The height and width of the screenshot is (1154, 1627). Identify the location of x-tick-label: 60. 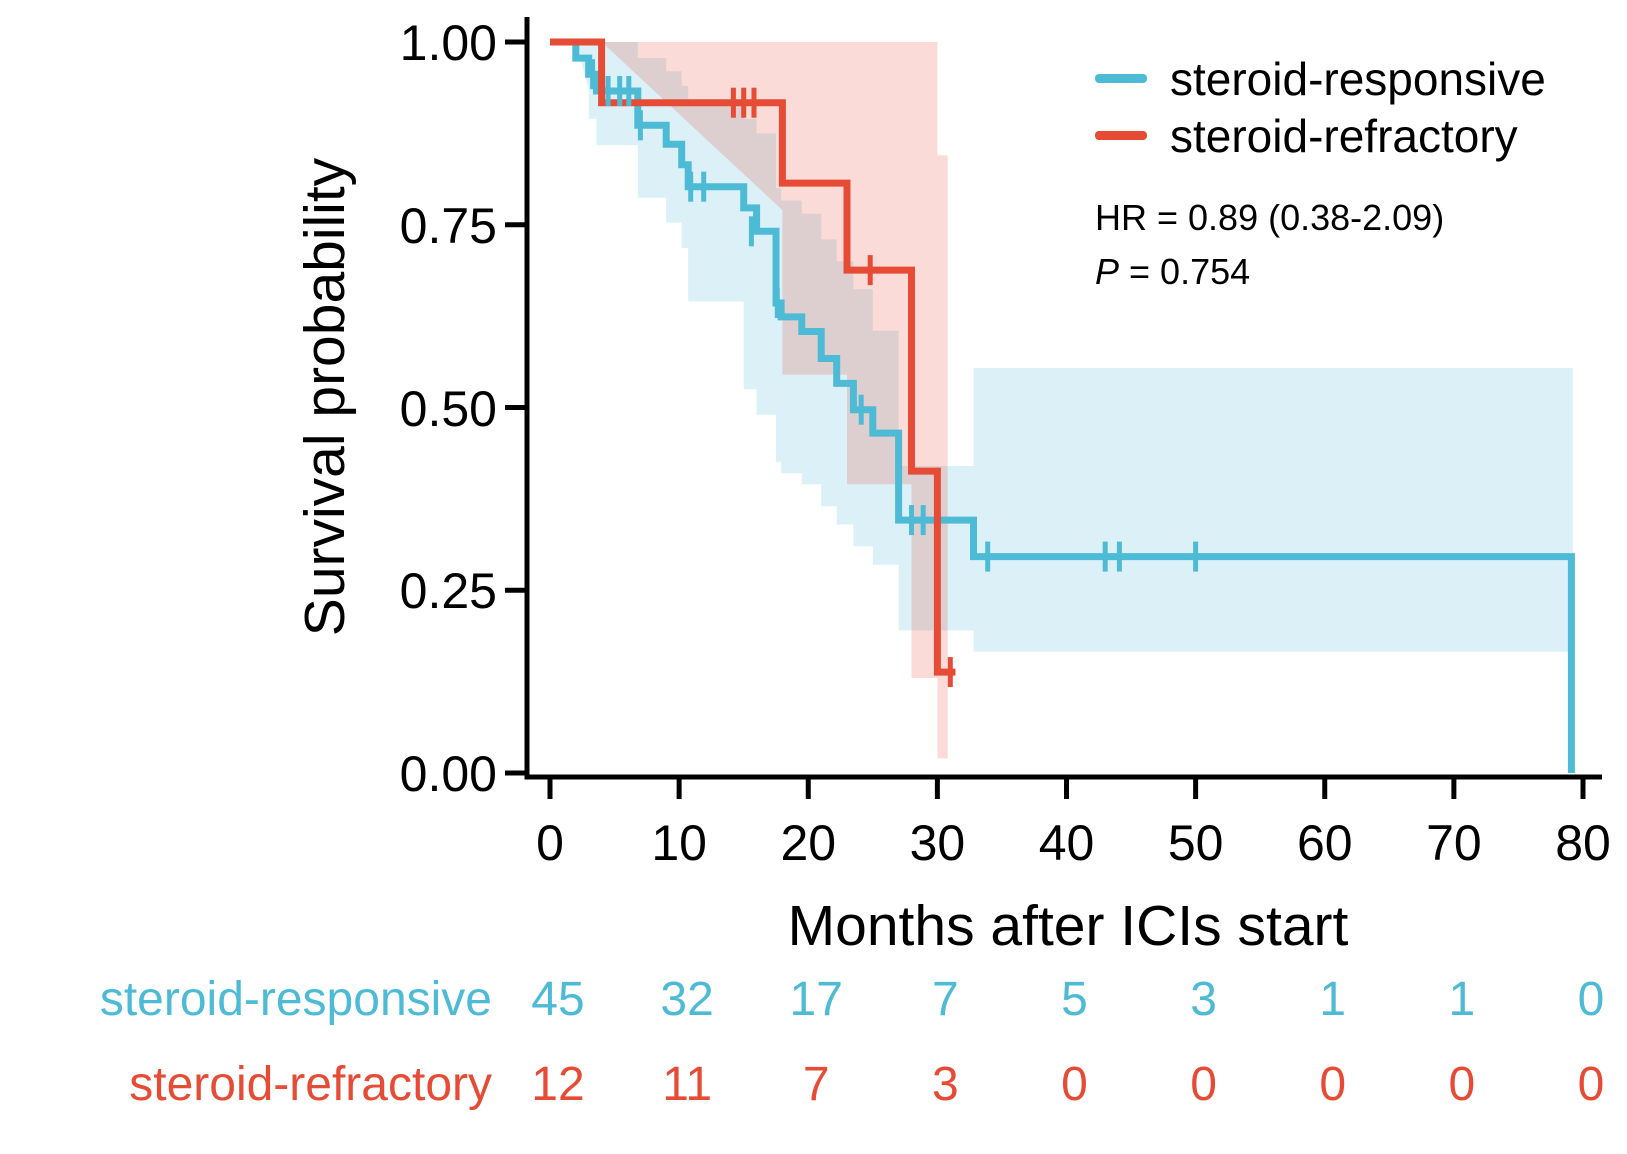
(1324, 843).